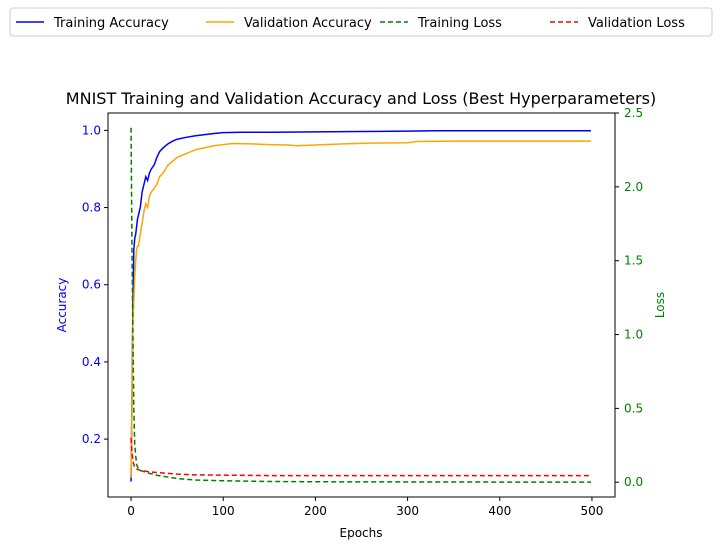 This screenshot has width=722, height=550. What do you see at coordinates (633, 335) in the screenshot?
I see `y2-tick-label: 1.0` at bounding box center [633, 335].